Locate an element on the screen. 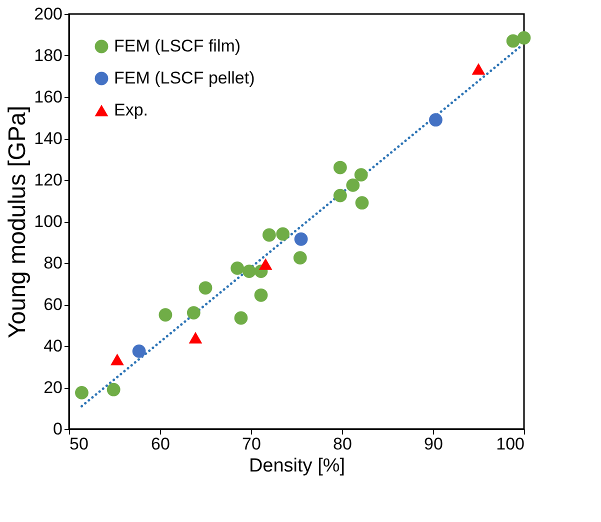 The width and height of the screenshot is (601, 522). x-tick-label: 100 is located at coordinates (510, 444).